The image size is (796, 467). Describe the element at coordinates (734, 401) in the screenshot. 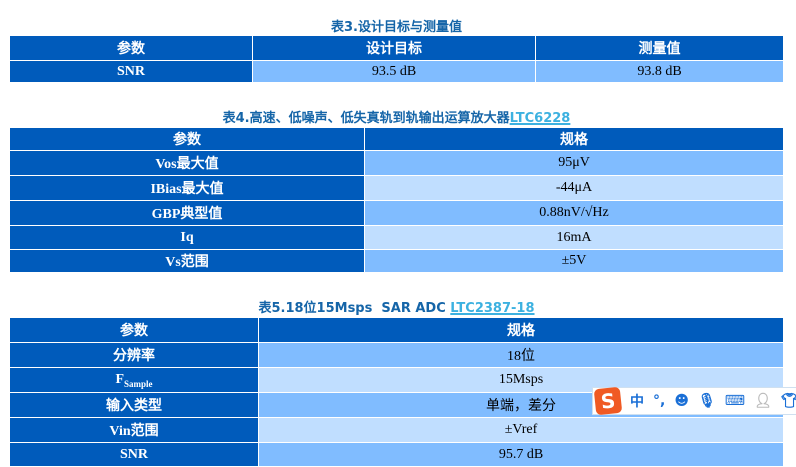

I see `keyboard-icon: ⌨` at that location.